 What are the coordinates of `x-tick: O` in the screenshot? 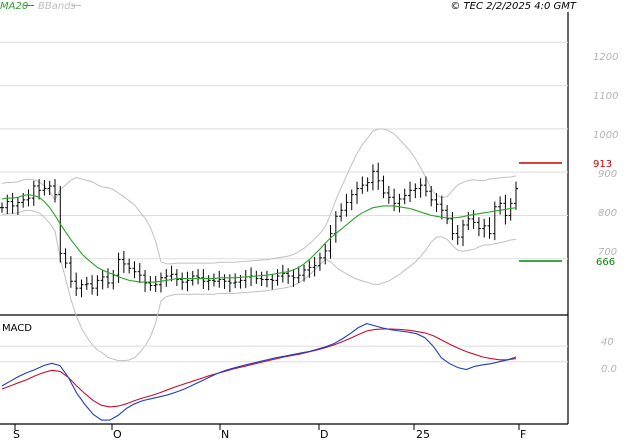 It's located at (117, 434).